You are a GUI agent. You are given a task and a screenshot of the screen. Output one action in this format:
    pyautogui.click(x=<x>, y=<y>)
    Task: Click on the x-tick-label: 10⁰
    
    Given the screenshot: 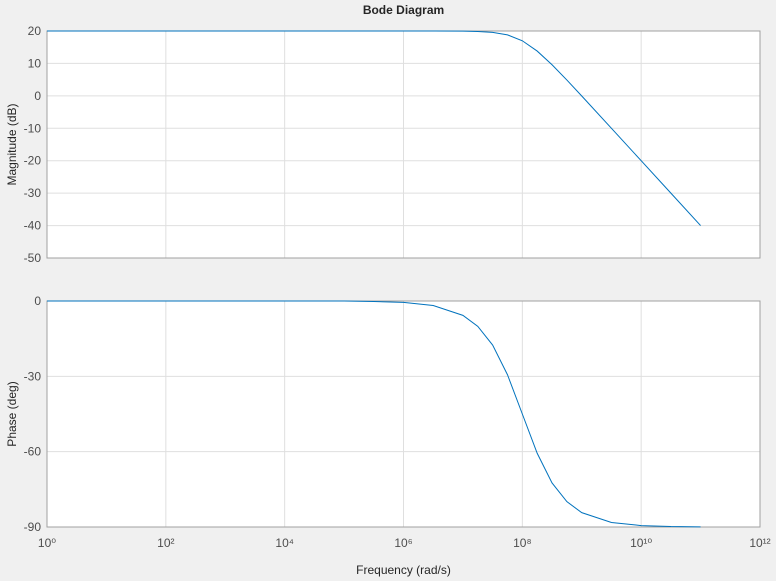 What is the action you would take?
    pyautogui.click(x=47, y=543)
    